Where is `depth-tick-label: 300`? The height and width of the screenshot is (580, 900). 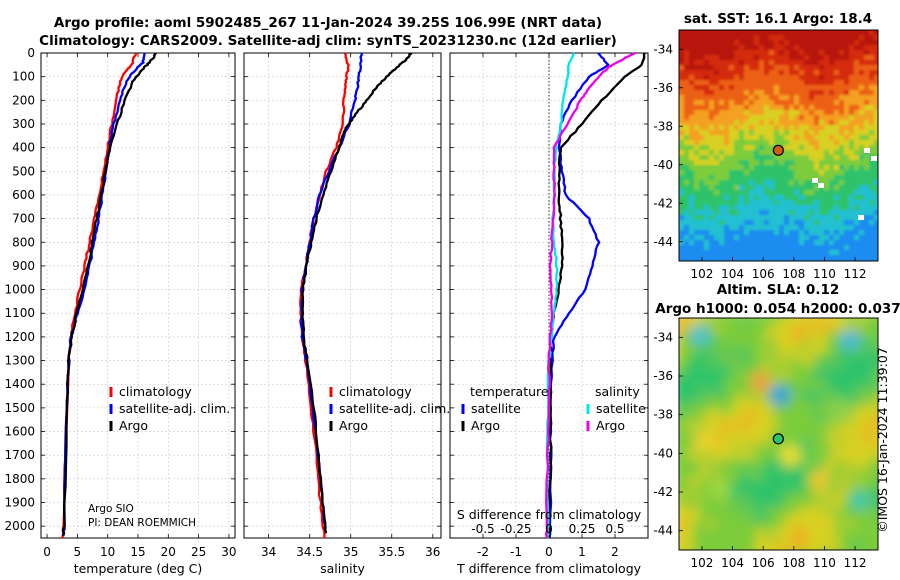
depth-tick-label: 300 is located at coordinates (23, 124).